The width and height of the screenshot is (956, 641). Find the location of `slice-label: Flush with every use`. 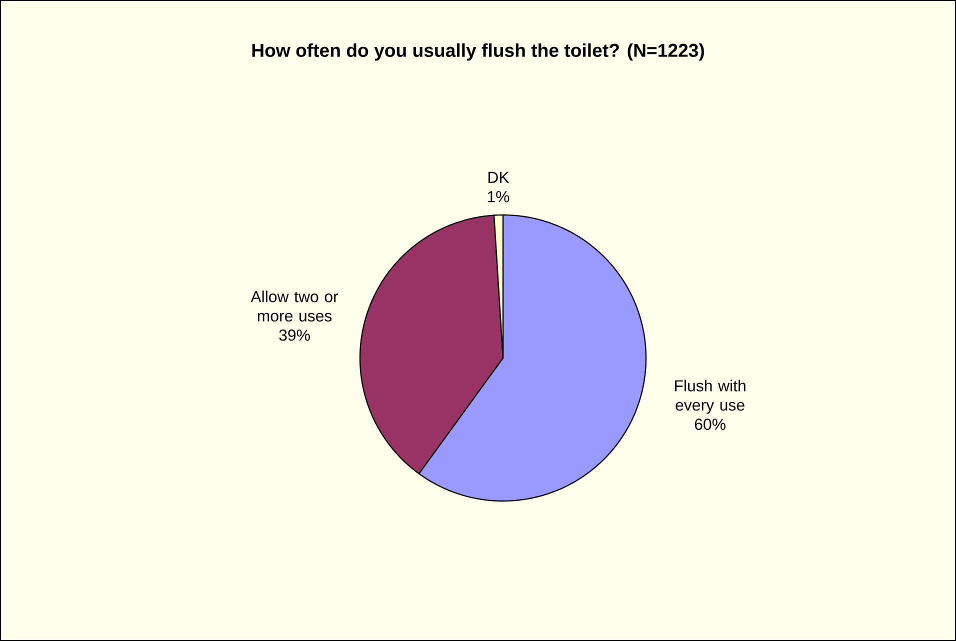

slice-label: Flush with every use is located at coordinates (710, 397).